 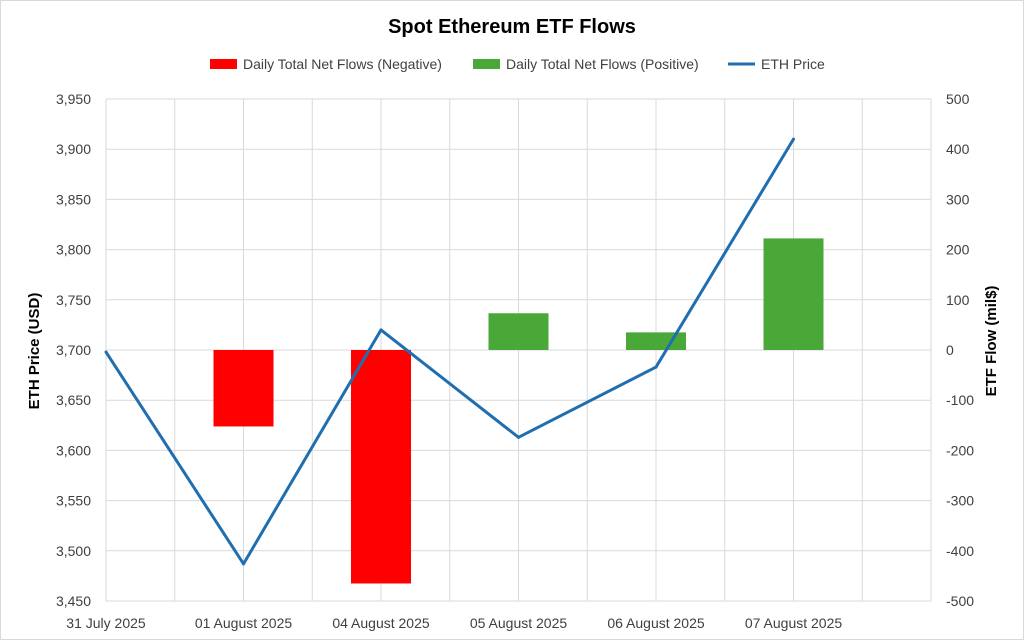 What do you see at coordinates (958, 250) in the screenshot?
I see `right-tick-label: 200` at bounding box center [958, 250].